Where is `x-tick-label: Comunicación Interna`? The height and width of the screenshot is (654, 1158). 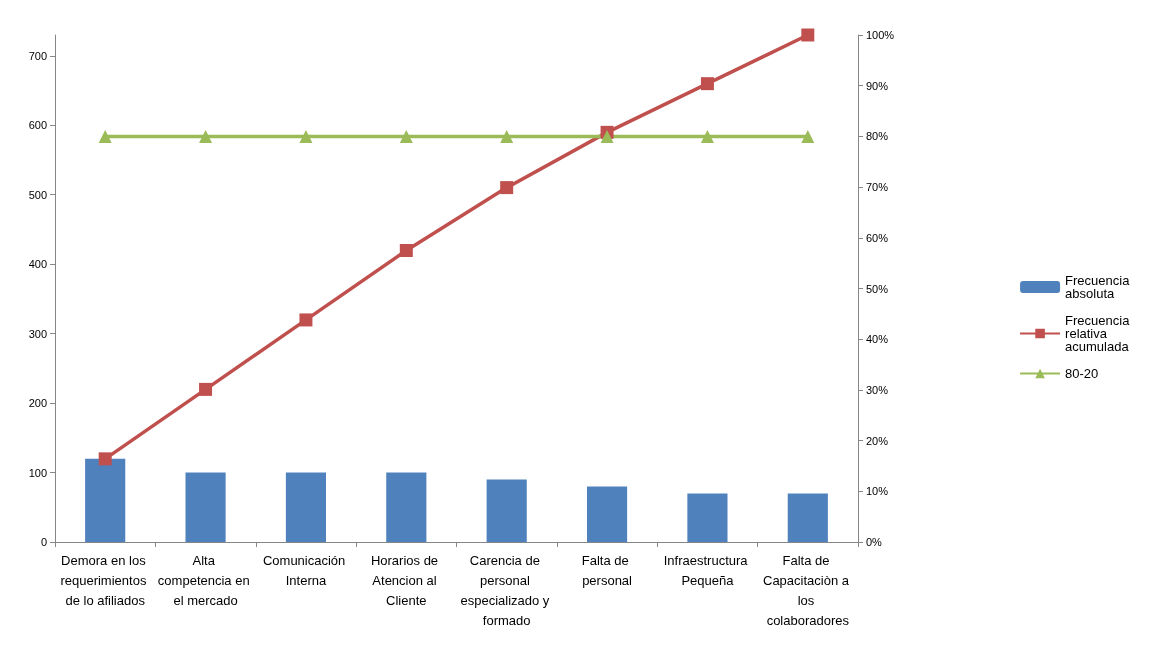
x-tick-label: Comunicación Interna is located at coordinates (305, 570).